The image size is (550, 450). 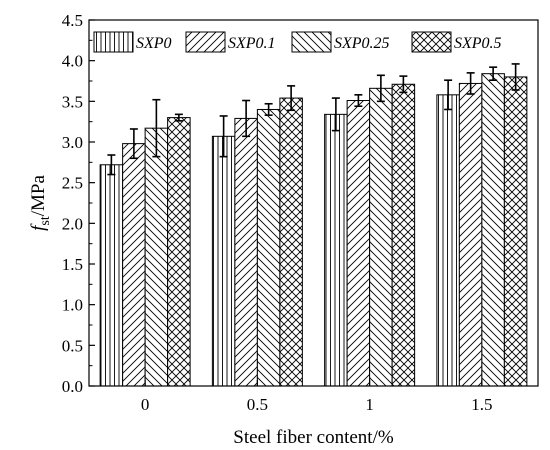 What do you see at coordinates (362, 43) in the screenshot?
I see `legend-label: SXP0.25` at bounding box center [362, 43].